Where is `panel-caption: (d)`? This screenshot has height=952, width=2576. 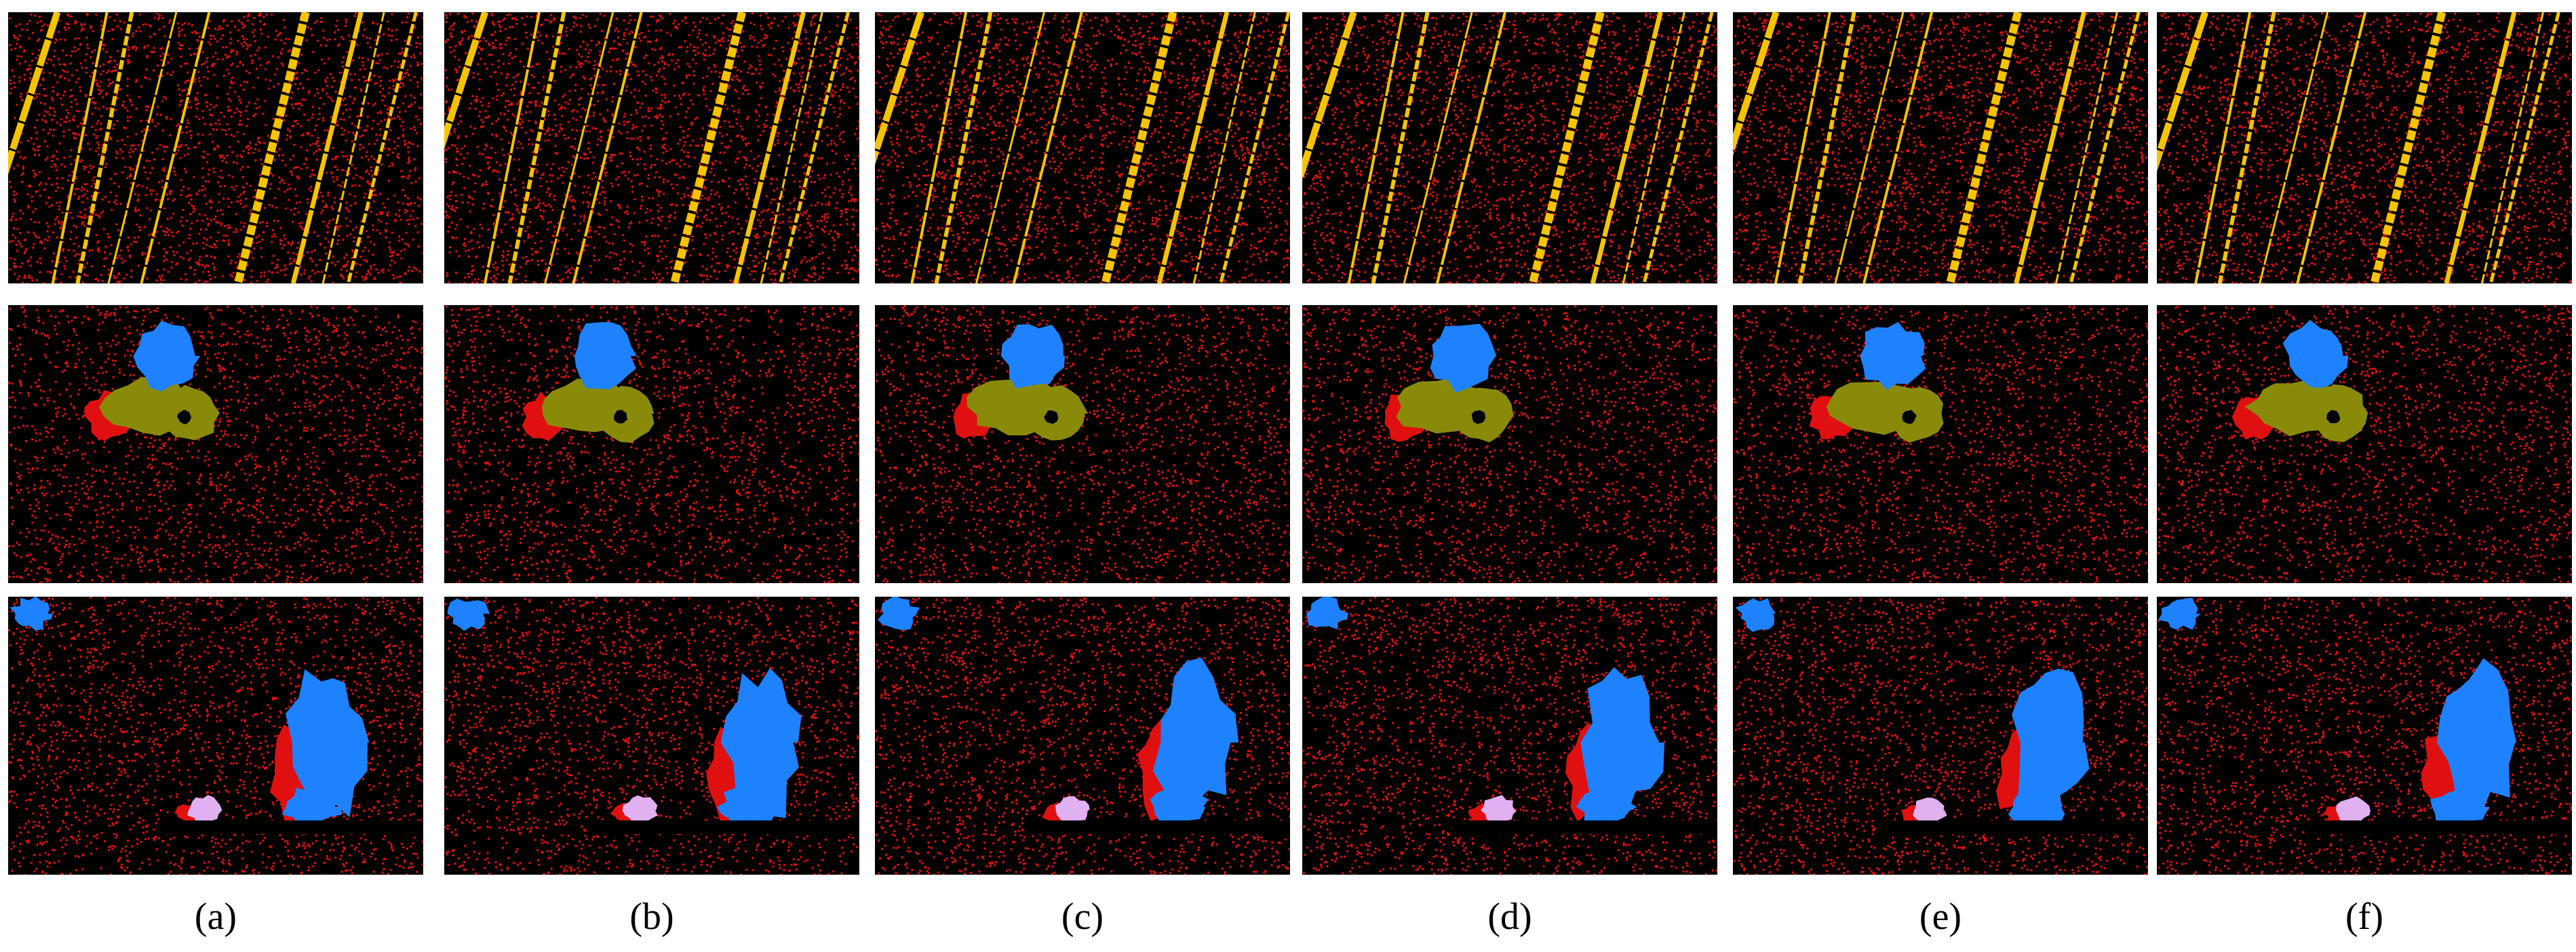
panel-caption: (d) is located at coordinates (1509, 917).